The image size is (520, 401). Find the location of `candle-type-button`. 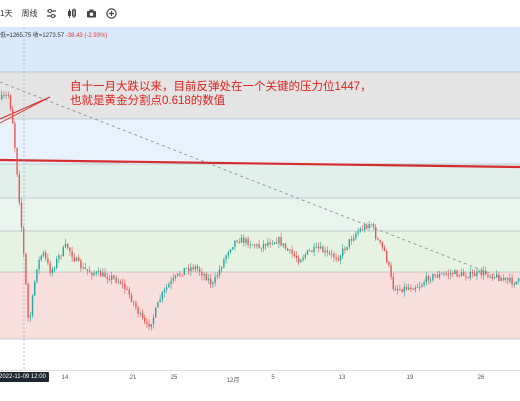

candle-type-button is located at coordinates (71, 13).